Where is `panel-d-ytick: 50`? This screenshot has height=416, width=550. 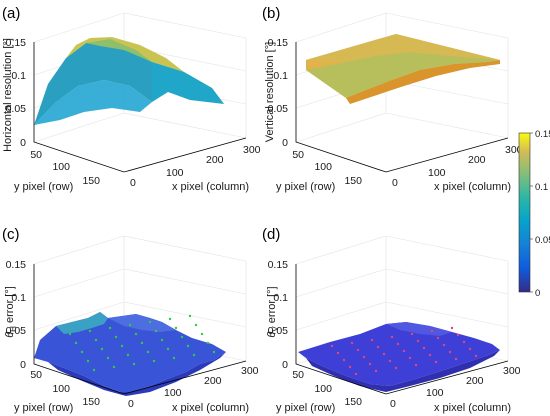 panel-d-ytick: 50 is located at coordinates (298, 375).